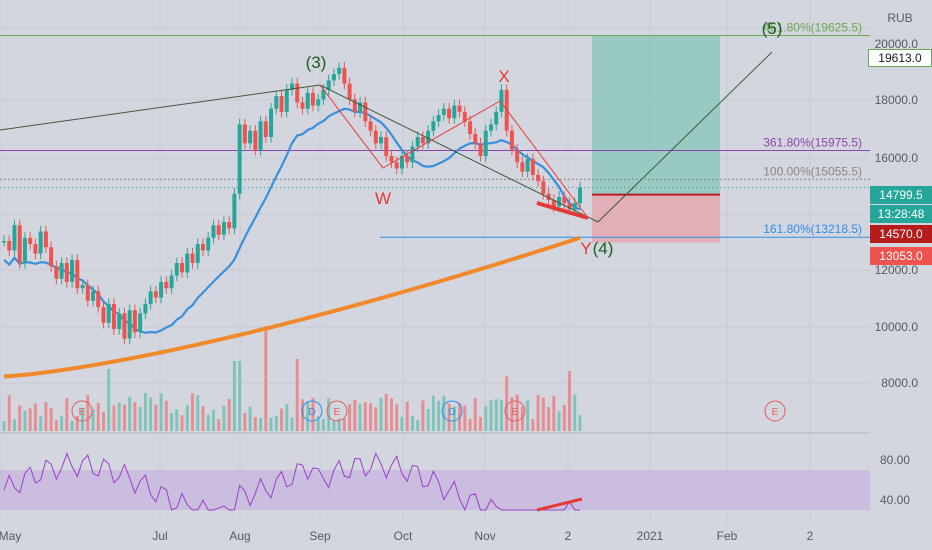 Image resolution: width=932 pixels, height=550 pixels. Describe the element at coordinates (656, 218) in the screenshot. I see `loss-zone` at that location.